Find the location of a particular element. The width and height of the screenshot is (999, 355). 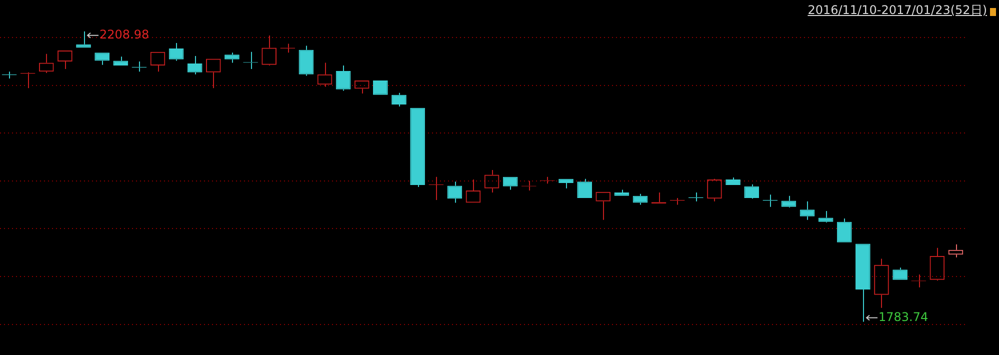

annotation: 2208.98 is located at coordinates (125, 35).